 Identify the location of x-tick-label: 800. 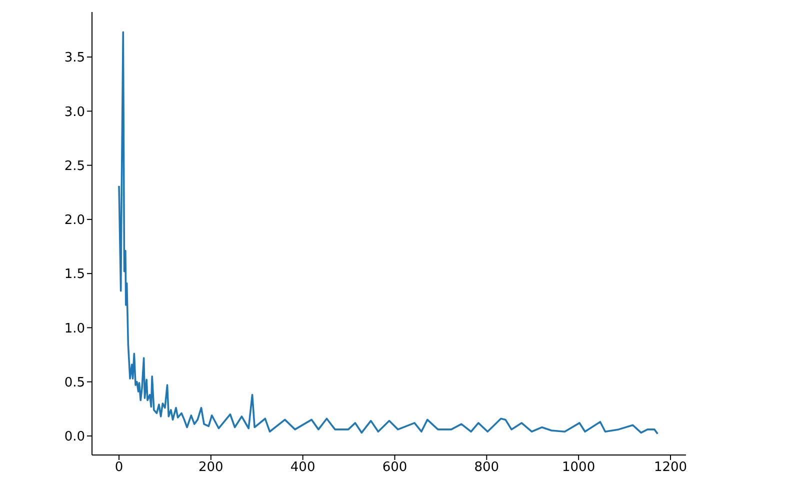
(487, 468).